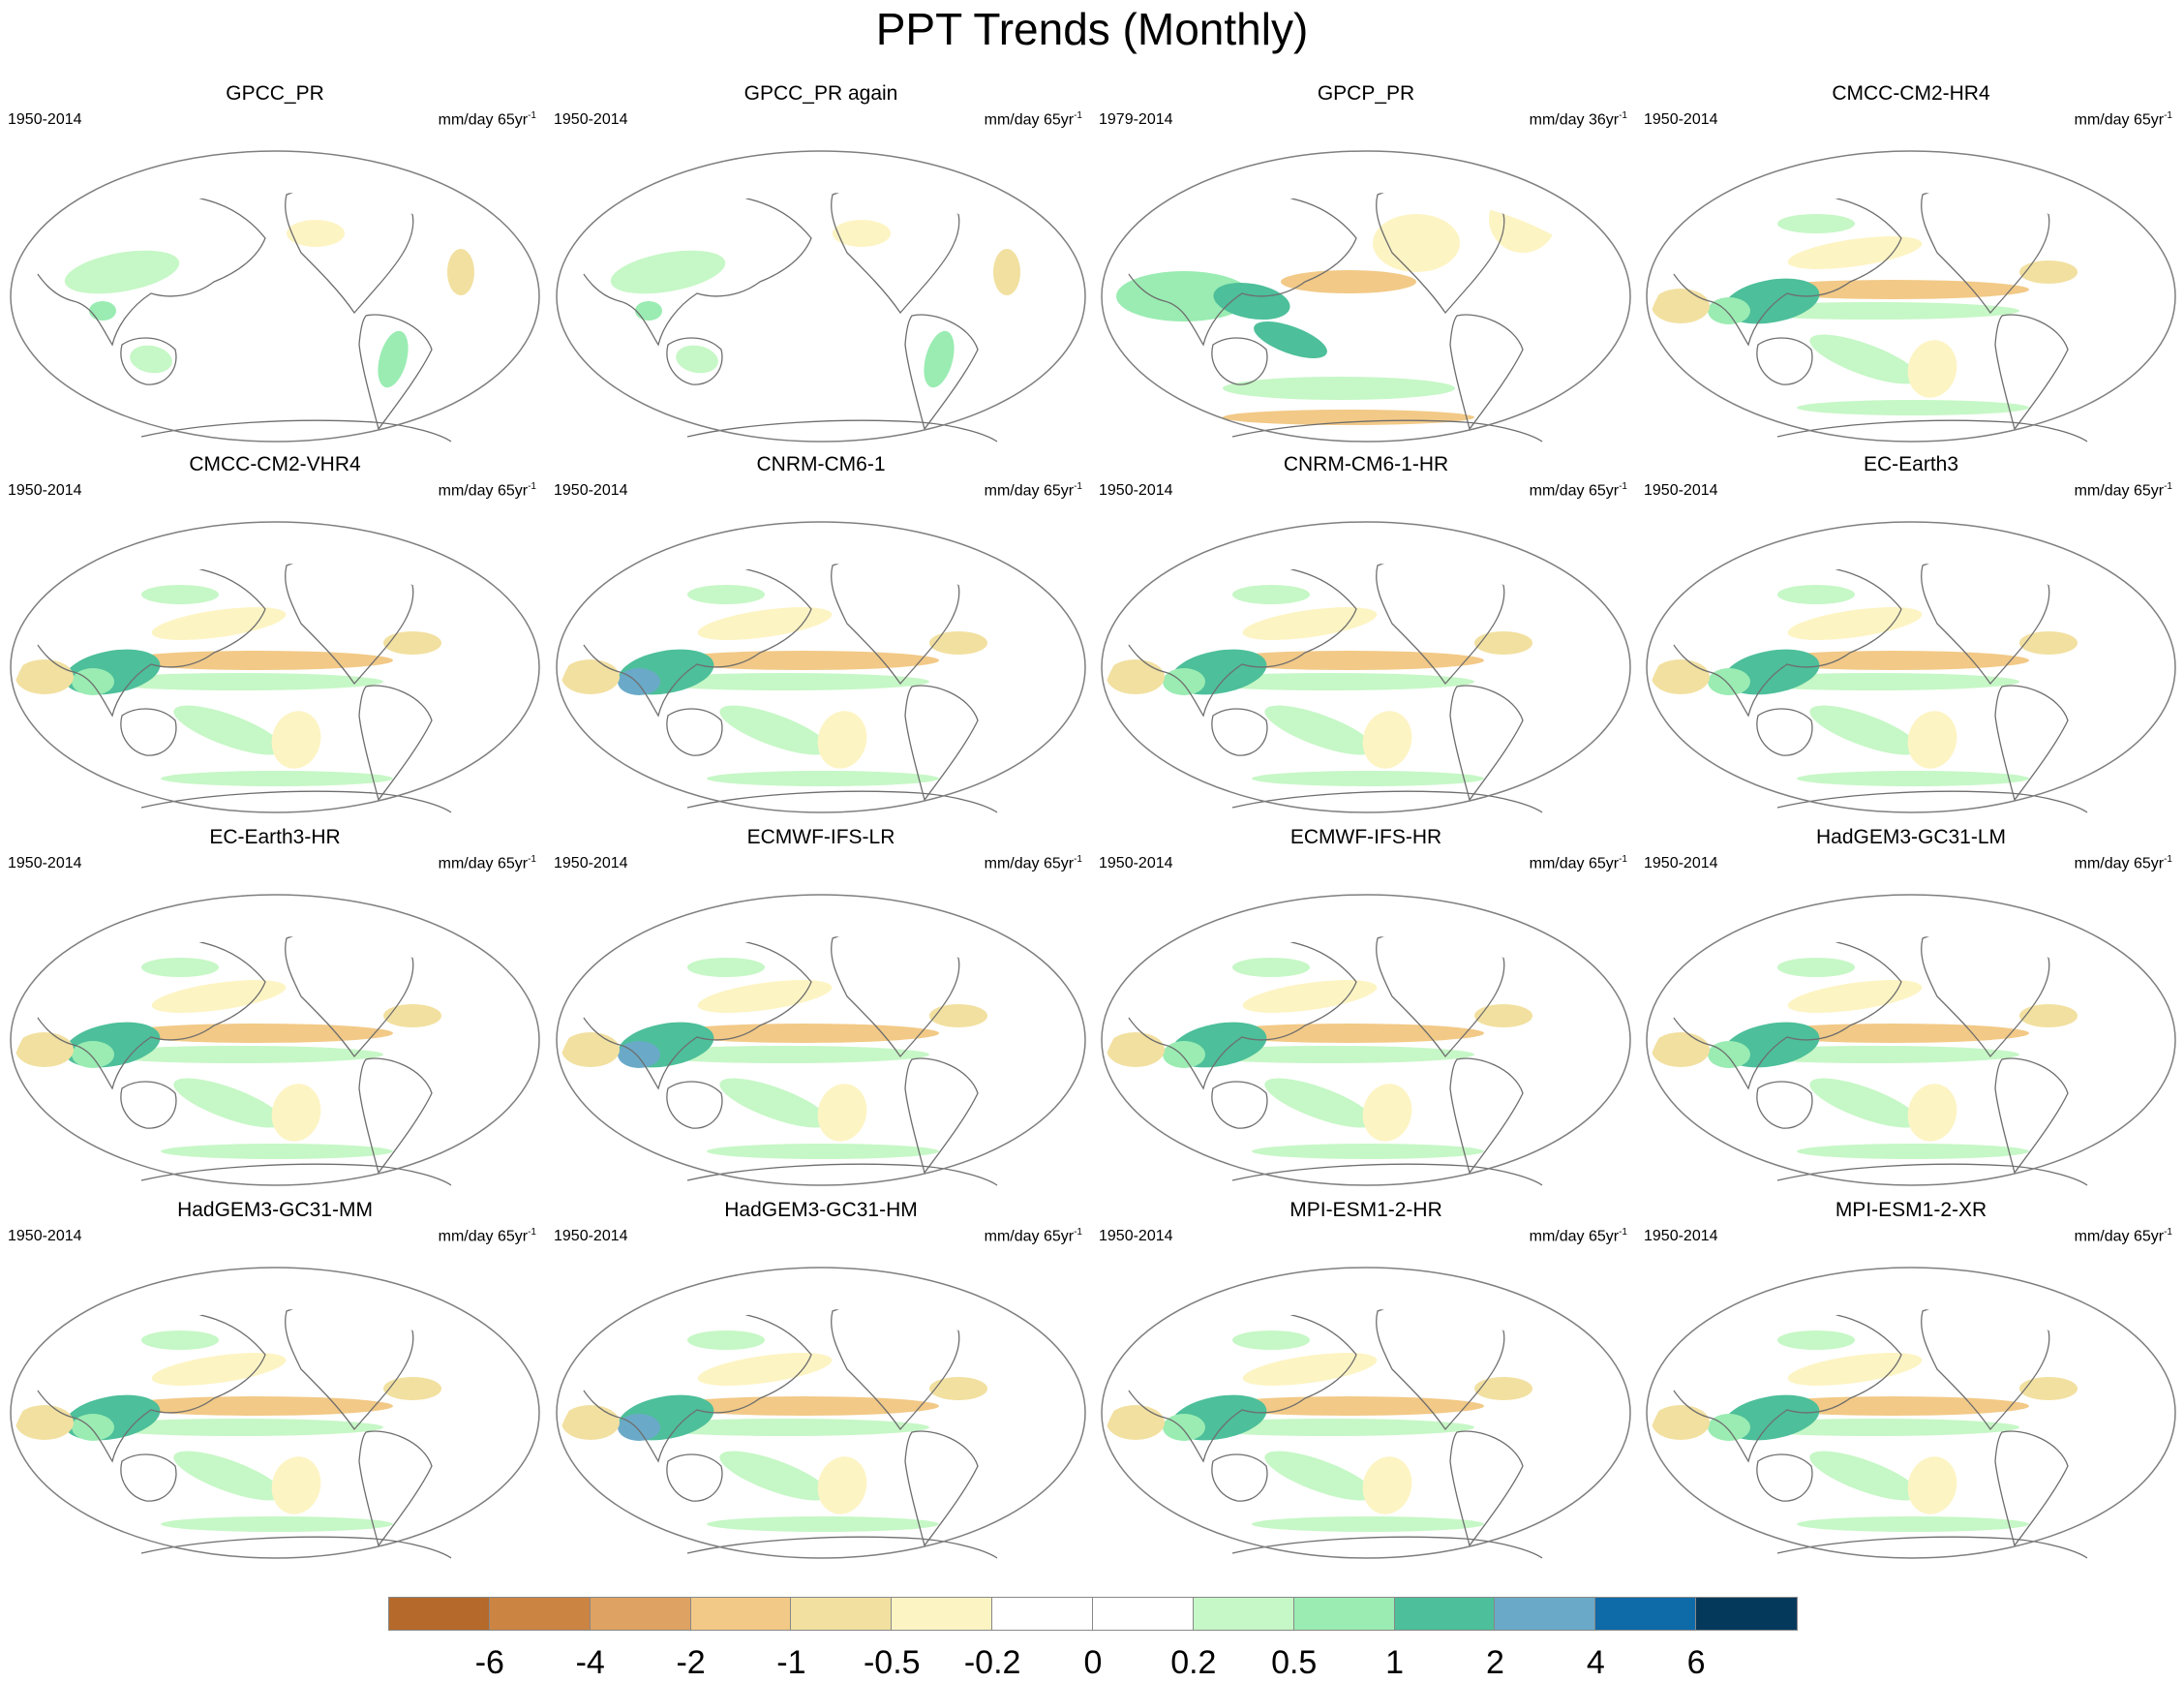 This screenshot has width=2184, height=1682. What do you see at coordinates (821, 837) in the screenshot?
I see `panel-title: ECMWF-IFS-LR` at bounding box center [821, 837].